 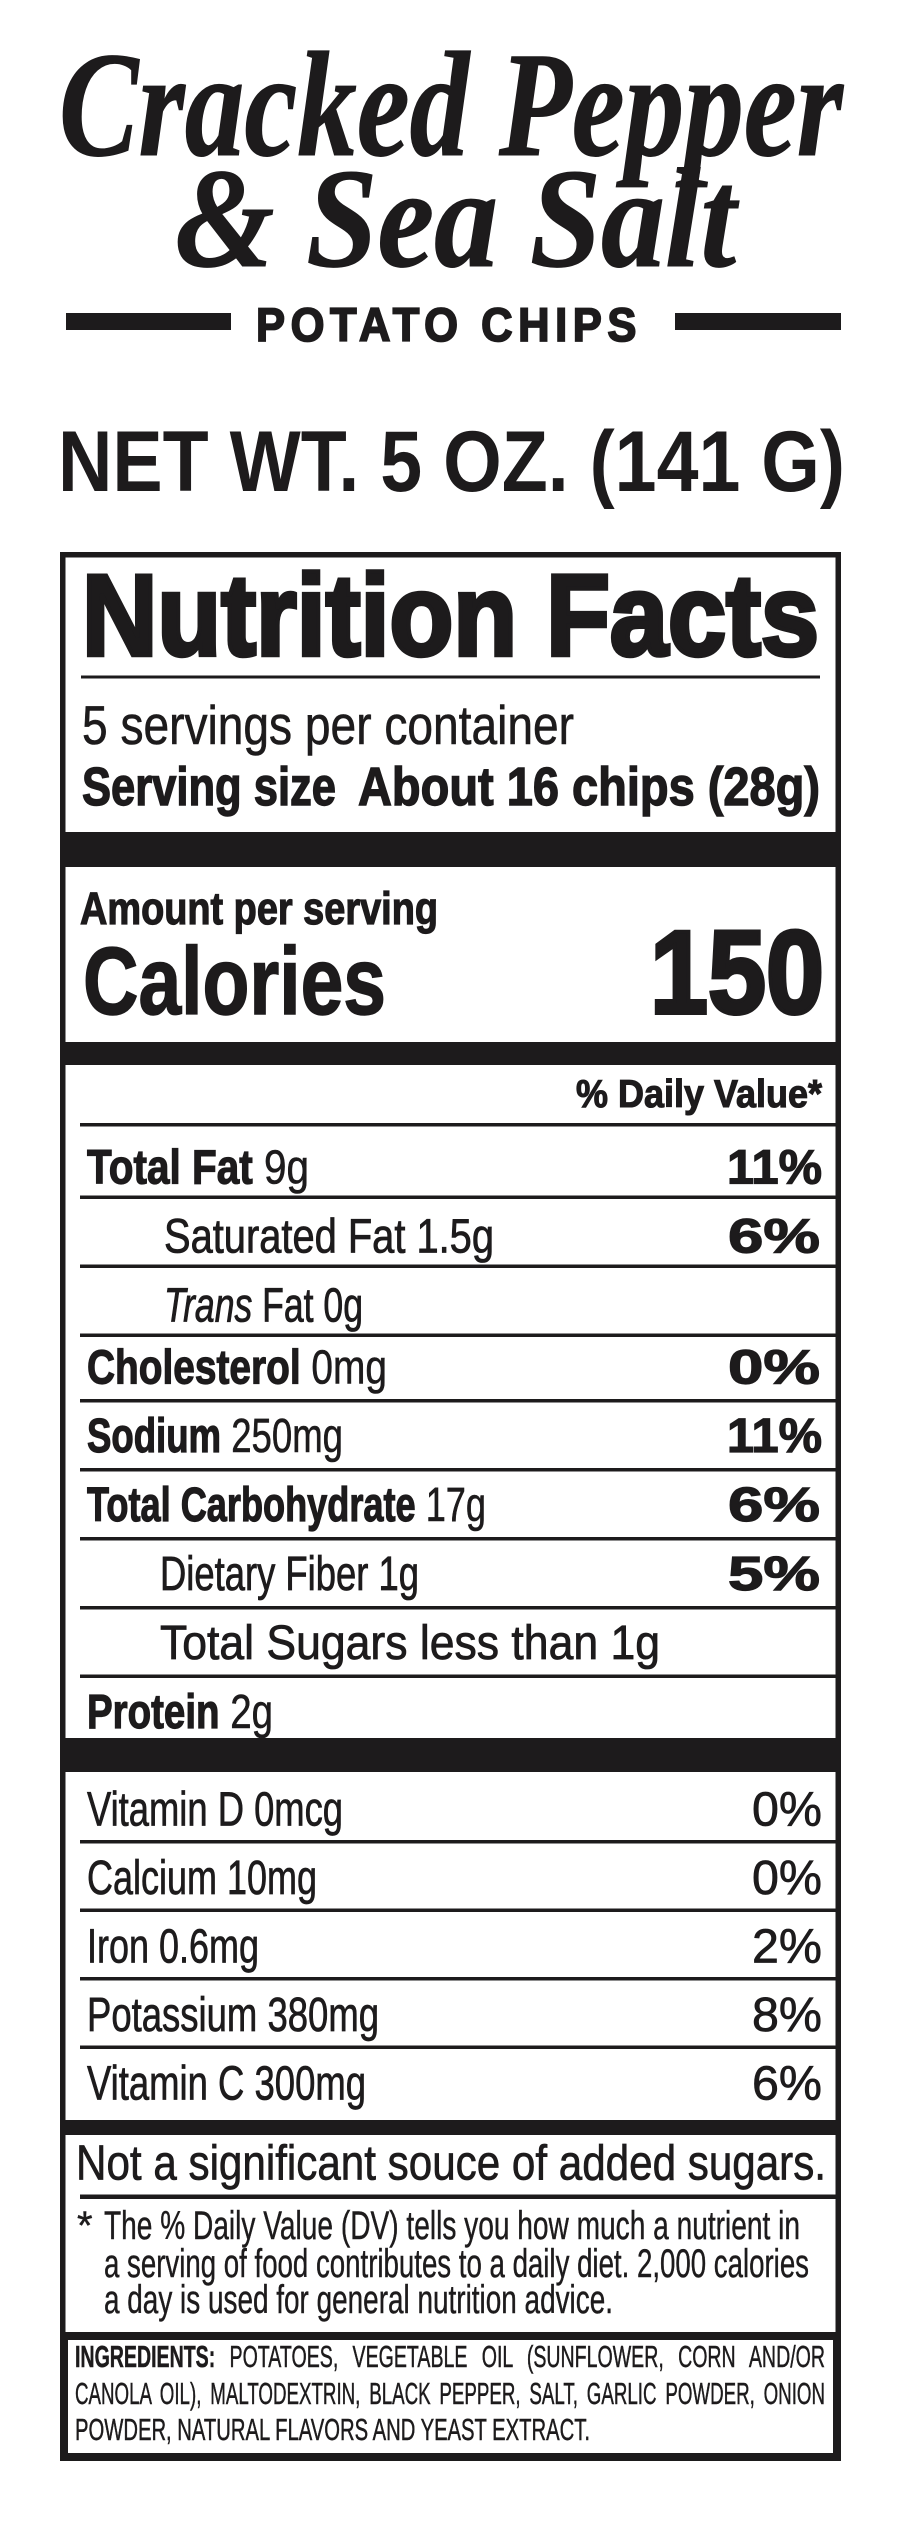 I want to click on svg-text: POTATO CHIPS, so click(x=449, y=324).